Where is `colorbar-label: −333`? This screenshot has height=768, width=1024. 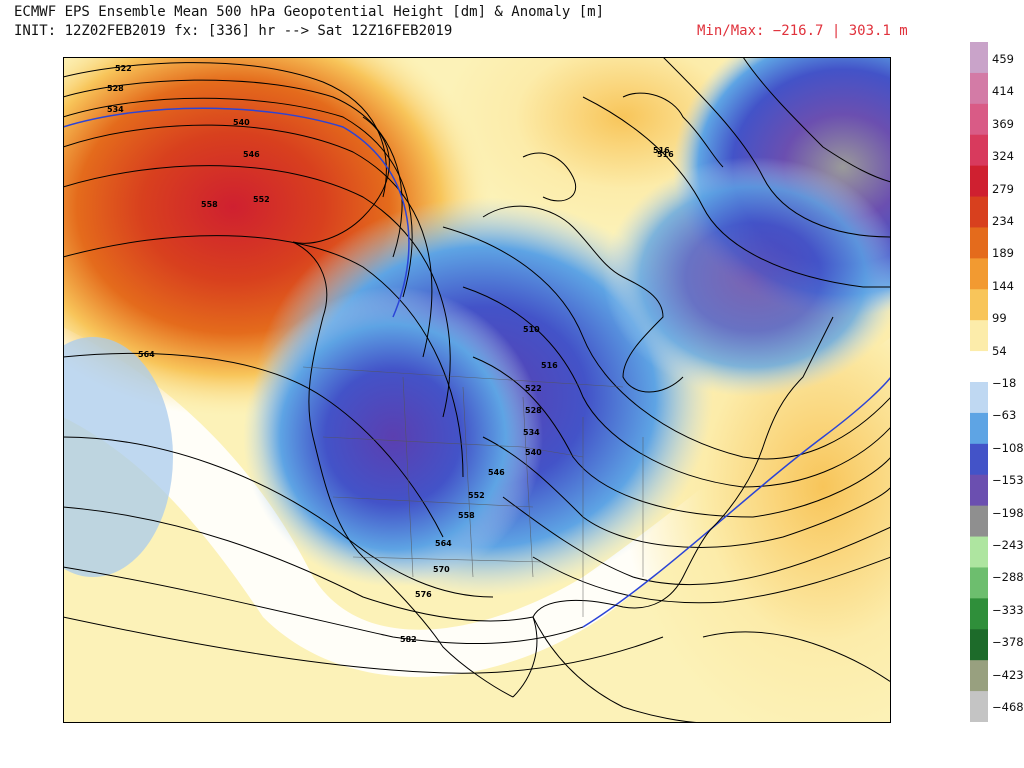
colorbar-label: −333 is located at coordinates (1008, 609).